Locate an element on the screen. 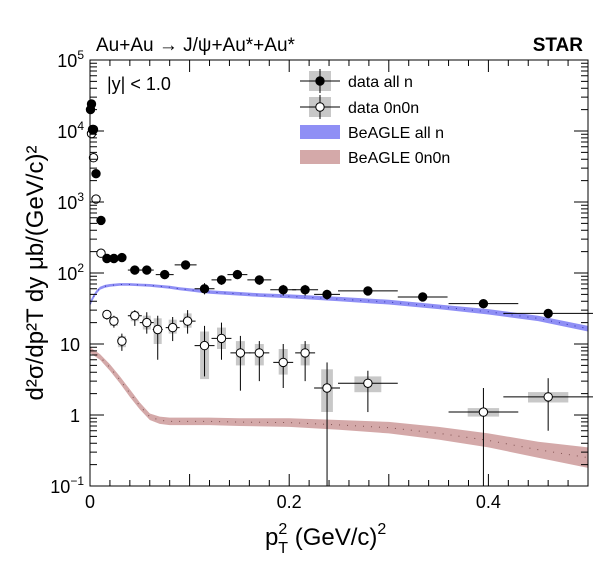  x-tick-label: 0.4 is located at coordinates (488, 502).